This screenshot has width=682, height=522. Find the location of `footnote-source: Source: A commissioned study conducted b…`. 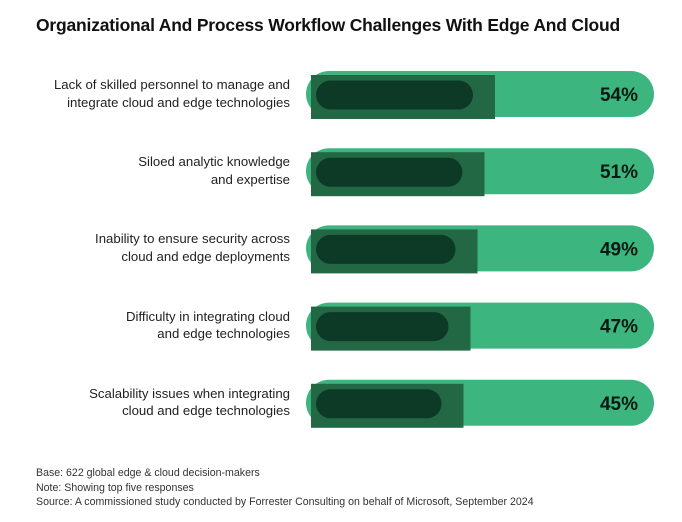

footnote-source: Source: A commissioned study conducted b… is located at coordinates (285, 502).